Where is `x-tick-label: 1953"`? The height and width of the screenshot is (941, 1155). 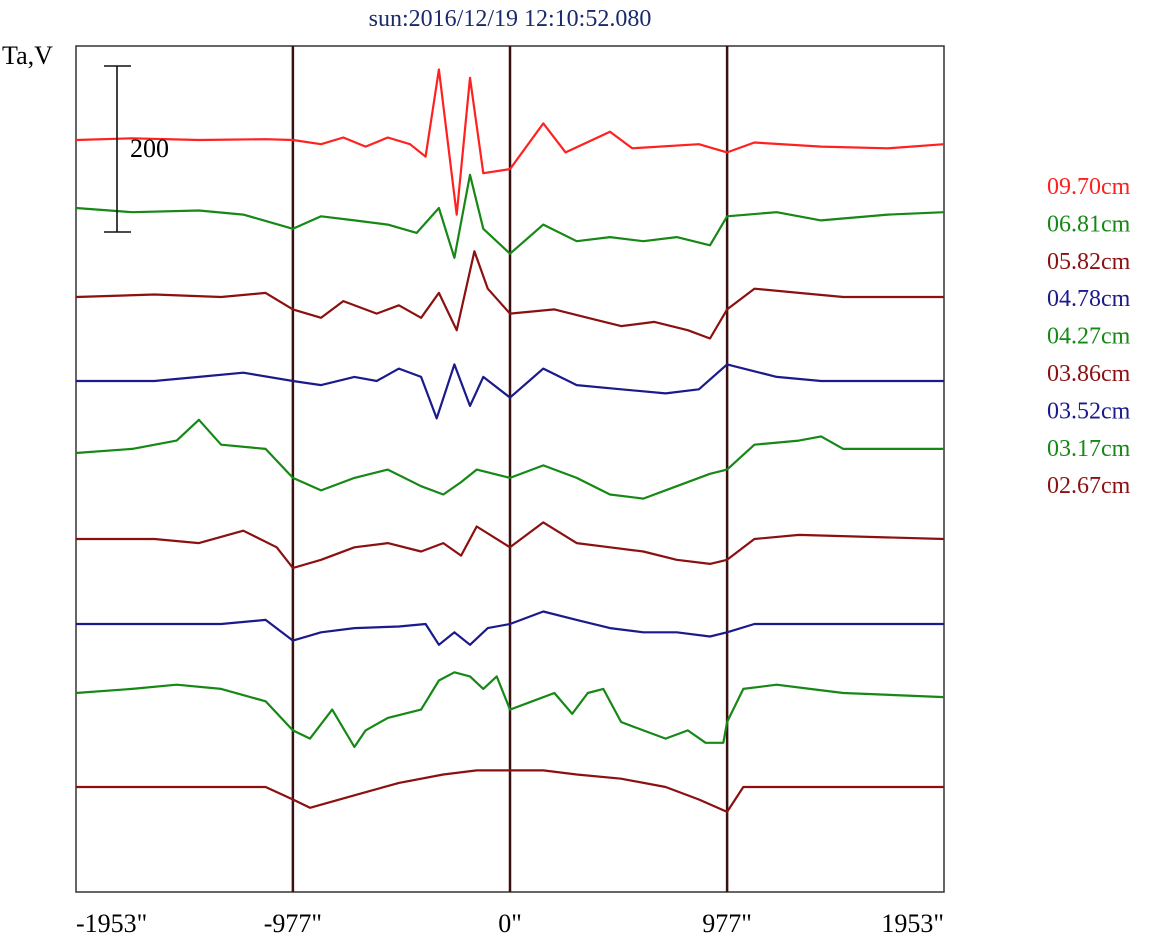
x-tick-label: 1953" is located at coordinates (912, 923).